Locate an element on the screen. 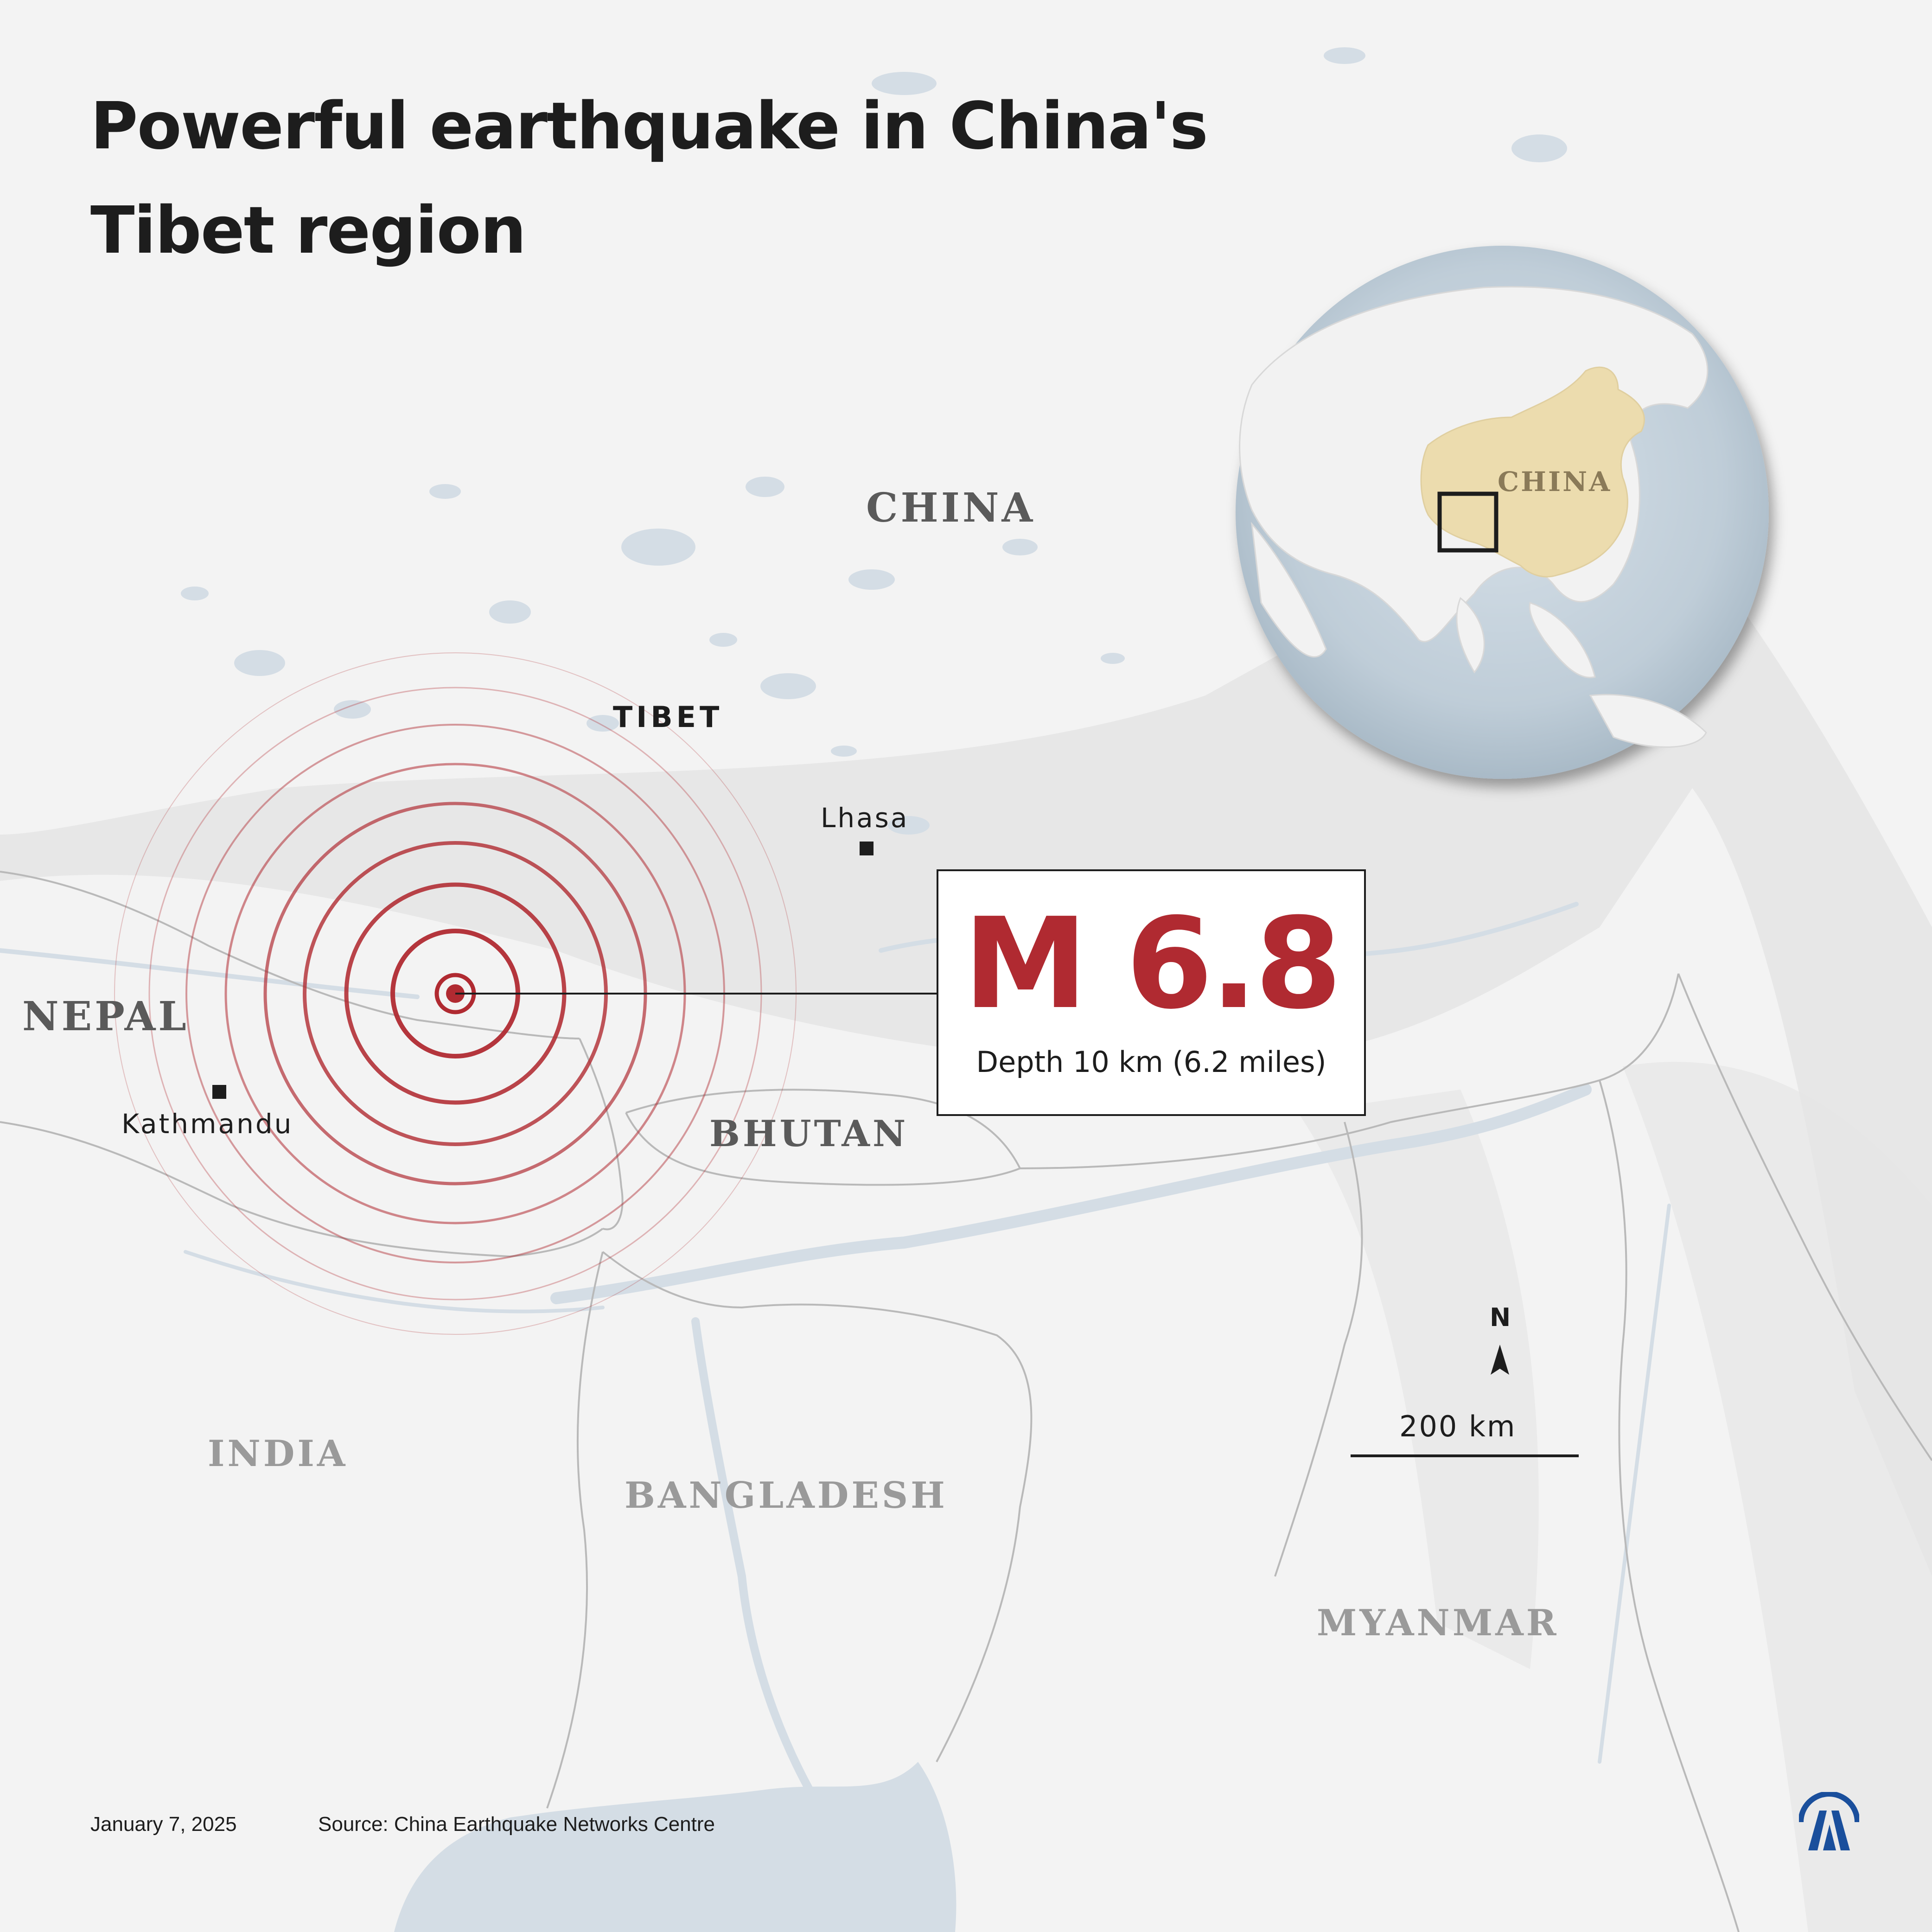 This screenshot has height=1932, width=1932. label-china: CHINA is located at coordinates (951, 508).